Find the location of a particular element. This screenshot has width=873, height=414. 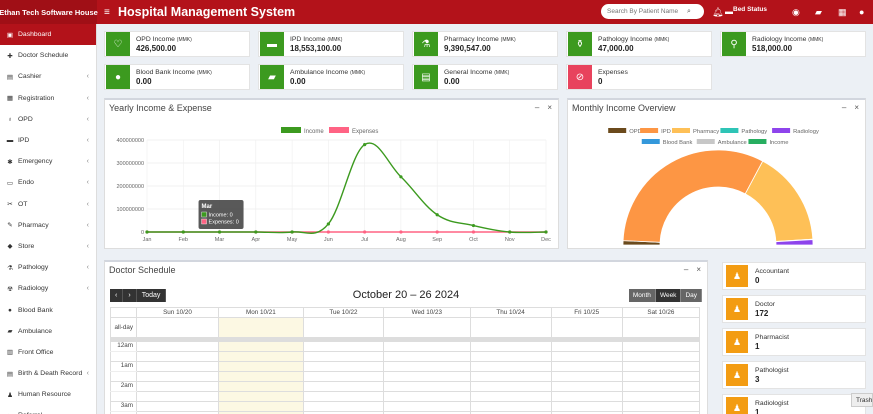

sidebar-item-dashboard: ▣ Dashboard is located at coordinates (48, 35).